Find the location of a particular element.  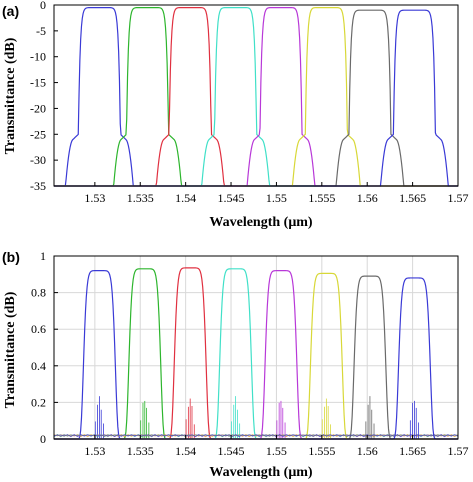

panel-b-xtick-label-4: 1.55 is located at coordinates (276, 451).